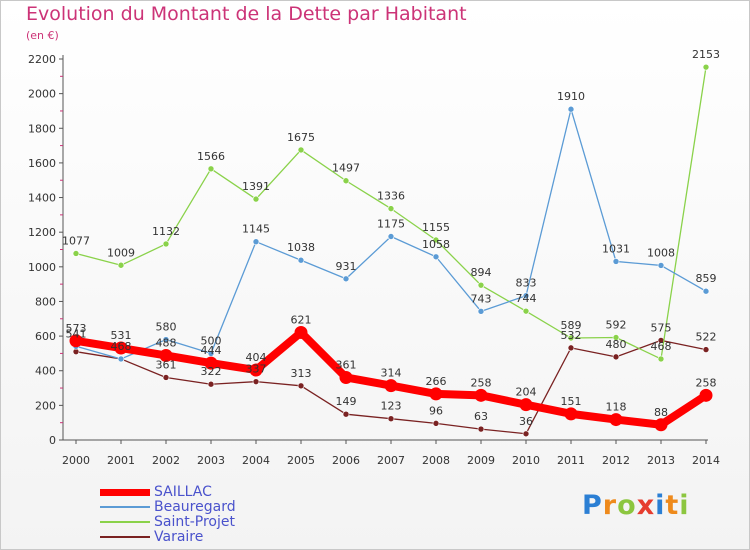 This screenshot has width=750, height=550. I want to click on point-saillac-2000, so click(76, 341).